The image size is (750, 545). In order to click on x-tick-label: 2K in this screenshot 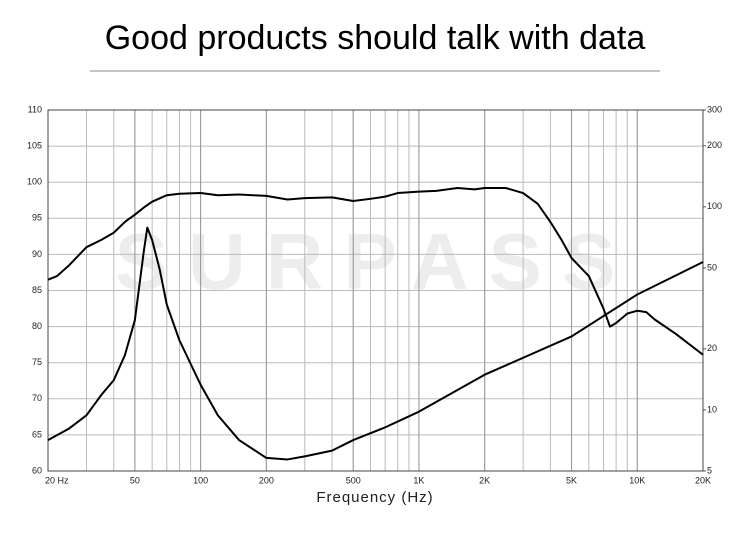, I will do `click(484, 480)`.